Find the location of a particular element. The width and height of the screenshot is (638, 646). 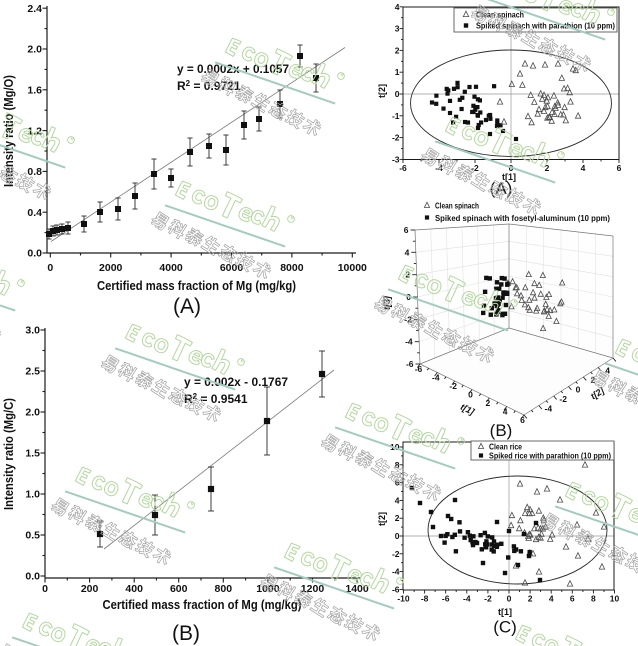

svg-text: Intensity ratio (Mg/C) is located at coordinates (8, 454).